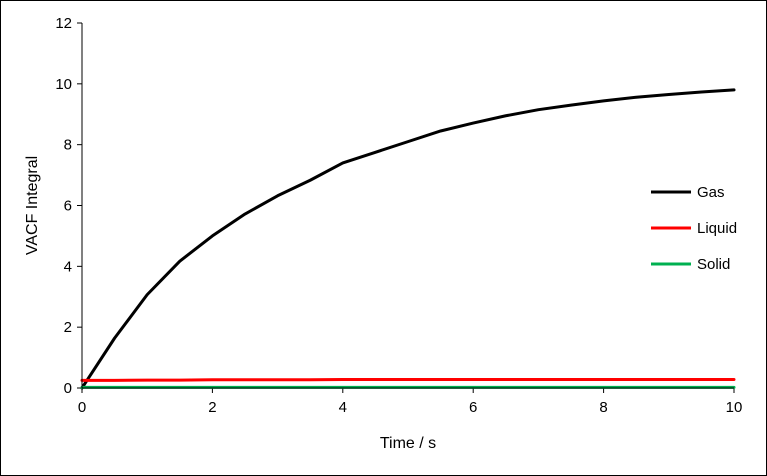 Image resolution: width=767 pixels, height=476 pixels. I want to click on x-tick-label: 4, so click(343, 407).